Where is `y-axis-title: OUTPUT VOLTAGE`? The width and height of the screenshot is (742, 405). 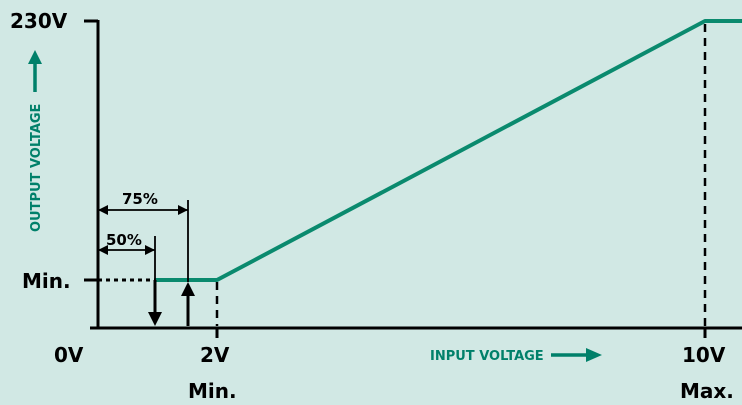 y-axis-title: OUTPUT VOLTAGE is located at coordinates (36, 168).